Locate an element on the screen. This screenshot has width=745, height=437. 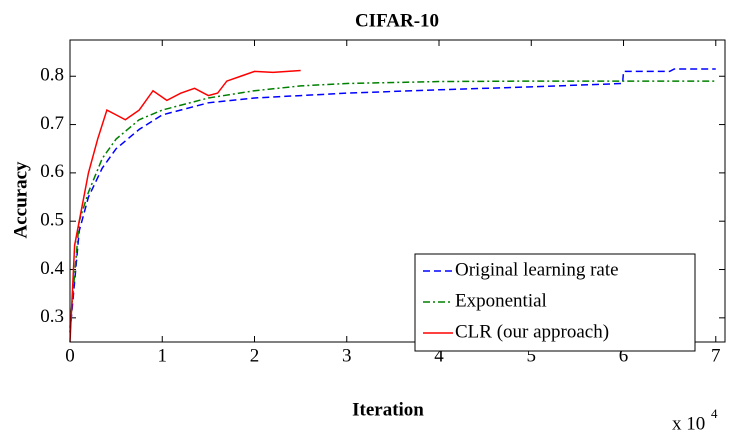
x-tick-label: 5 is located at coordinates (532, 355).